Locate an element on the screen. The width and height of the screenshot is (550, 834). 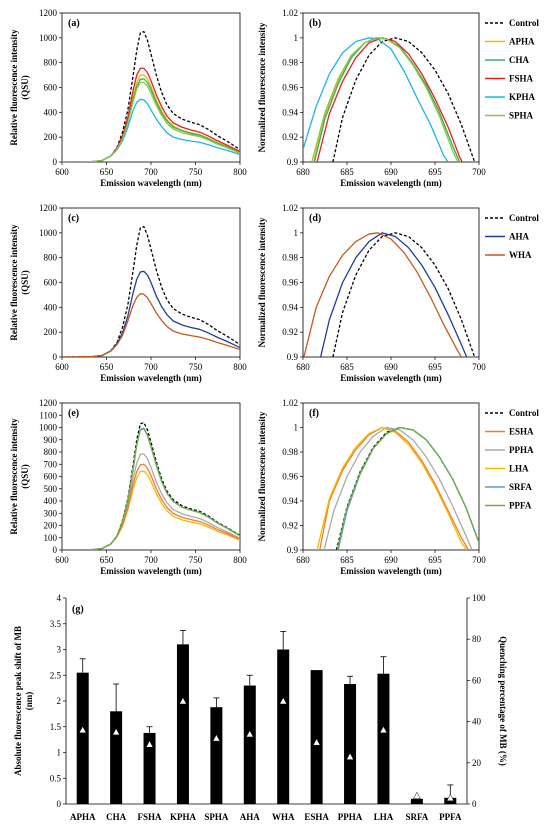
bar-kpha is located at coordinates (182, 724).